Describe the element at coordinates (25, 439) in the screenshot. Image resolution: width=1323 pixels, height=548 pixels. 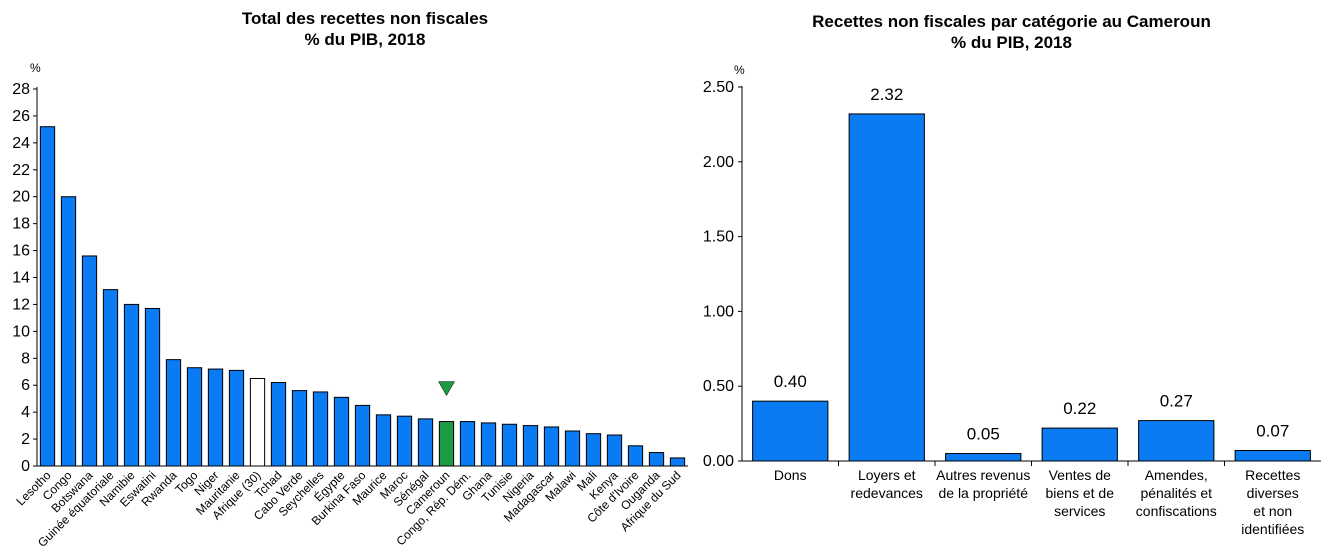
I see `left-y-tick-label: 2` at that location.